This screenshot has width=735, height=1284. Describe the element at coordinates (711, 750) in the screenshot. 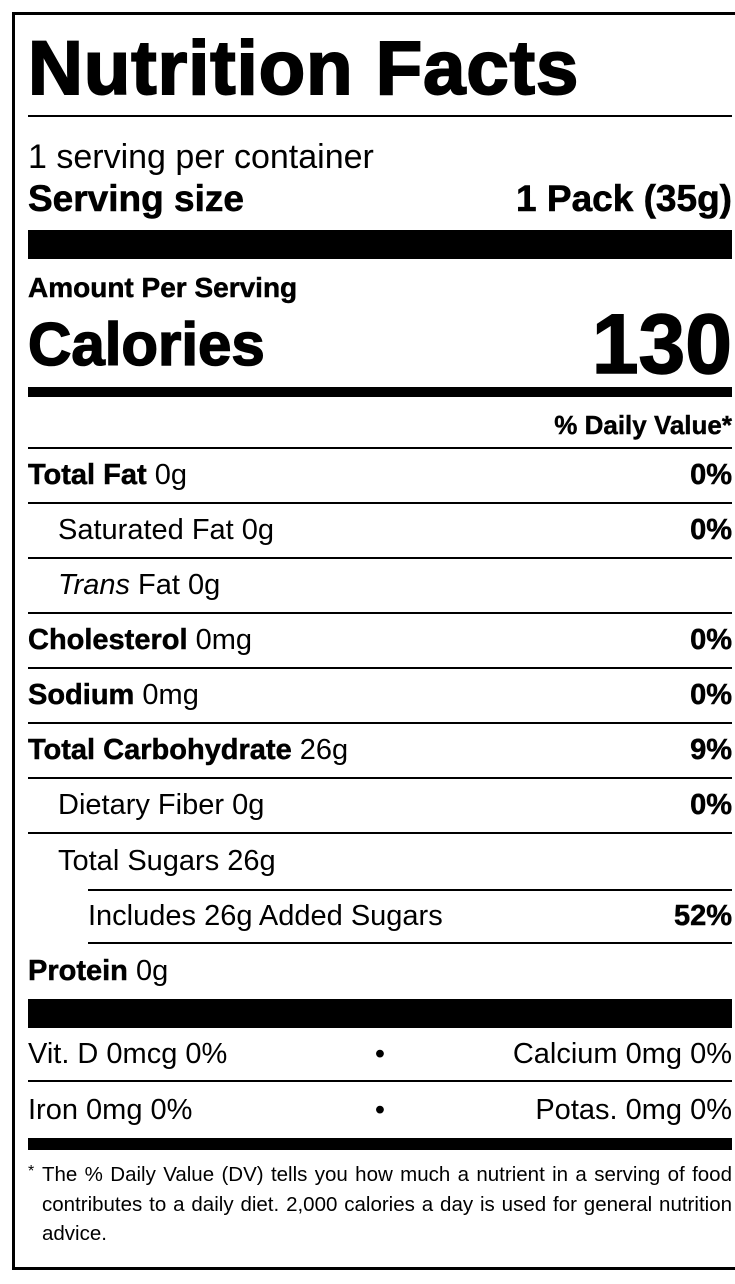

I see `nutrient-dv: 9%` at that location.